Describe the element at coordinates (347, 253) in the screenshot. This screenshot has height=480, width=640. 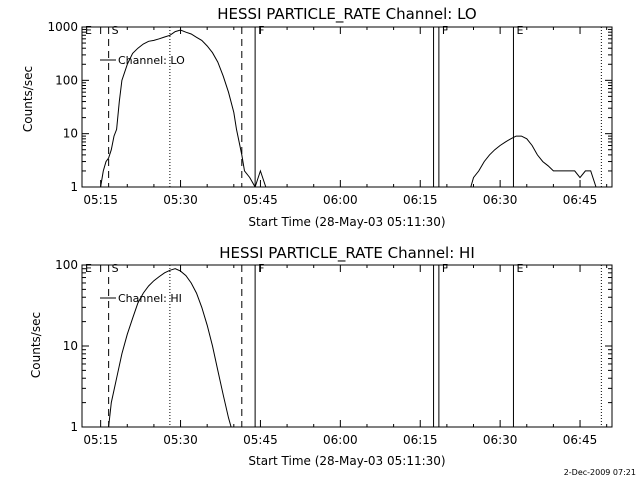
I see `chart-title: HESSI PARTICLE_RATE Channel: HI` at that location.